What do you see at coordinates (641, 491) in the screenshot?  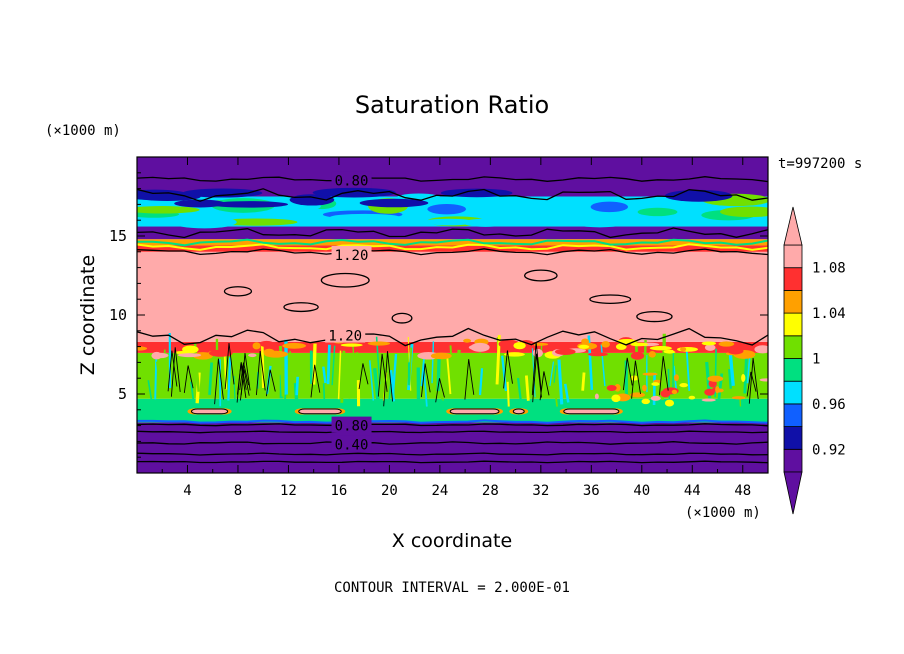 I see `x-tick-label: 40` at bounding box center [641, 491].